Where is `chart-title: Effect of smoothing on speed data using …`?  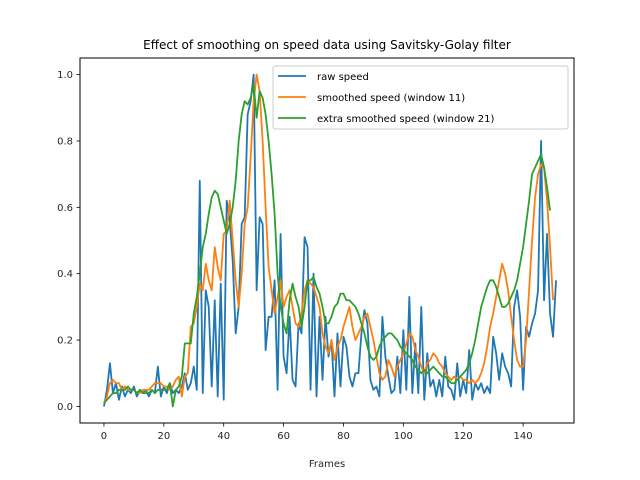 chart-title: Effect of smoothing on speed data using … is located at coordinates (327, 45).